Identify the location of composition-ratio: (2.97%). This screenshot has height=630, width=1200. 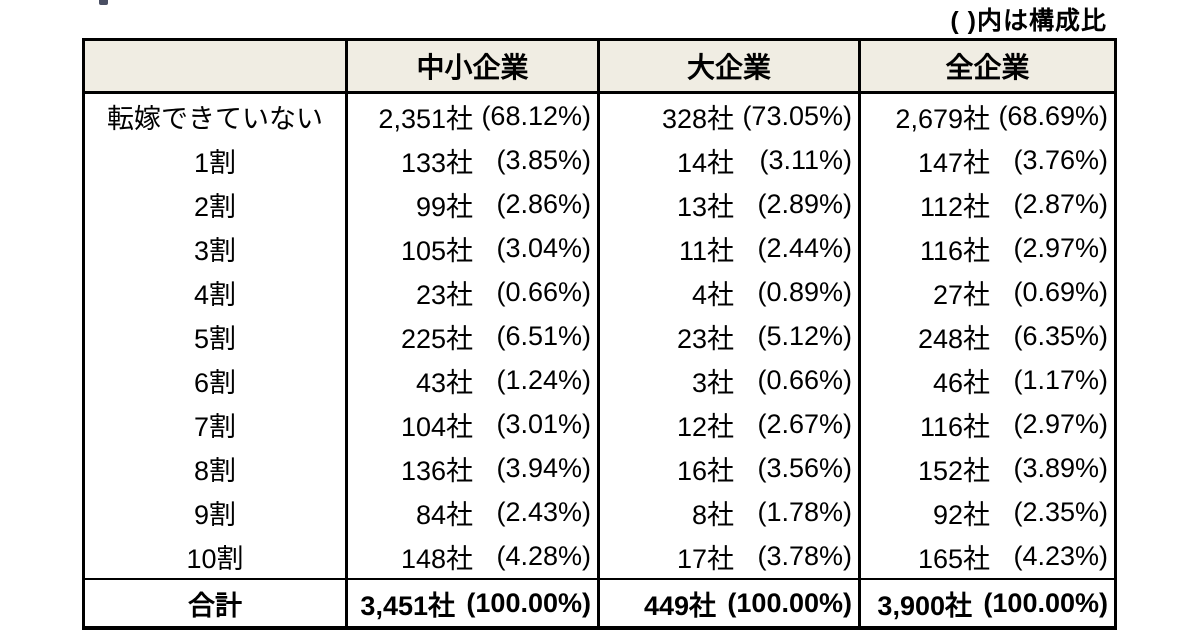
(1060, 247).